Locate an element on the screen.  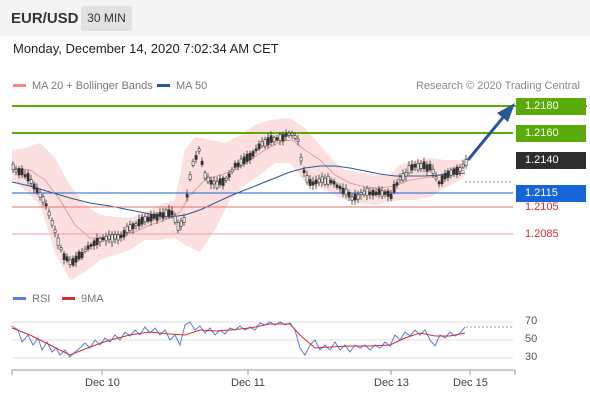
legend-bollinger: MA 20 + Bollinger Bands is located at coordinates (83, 86).